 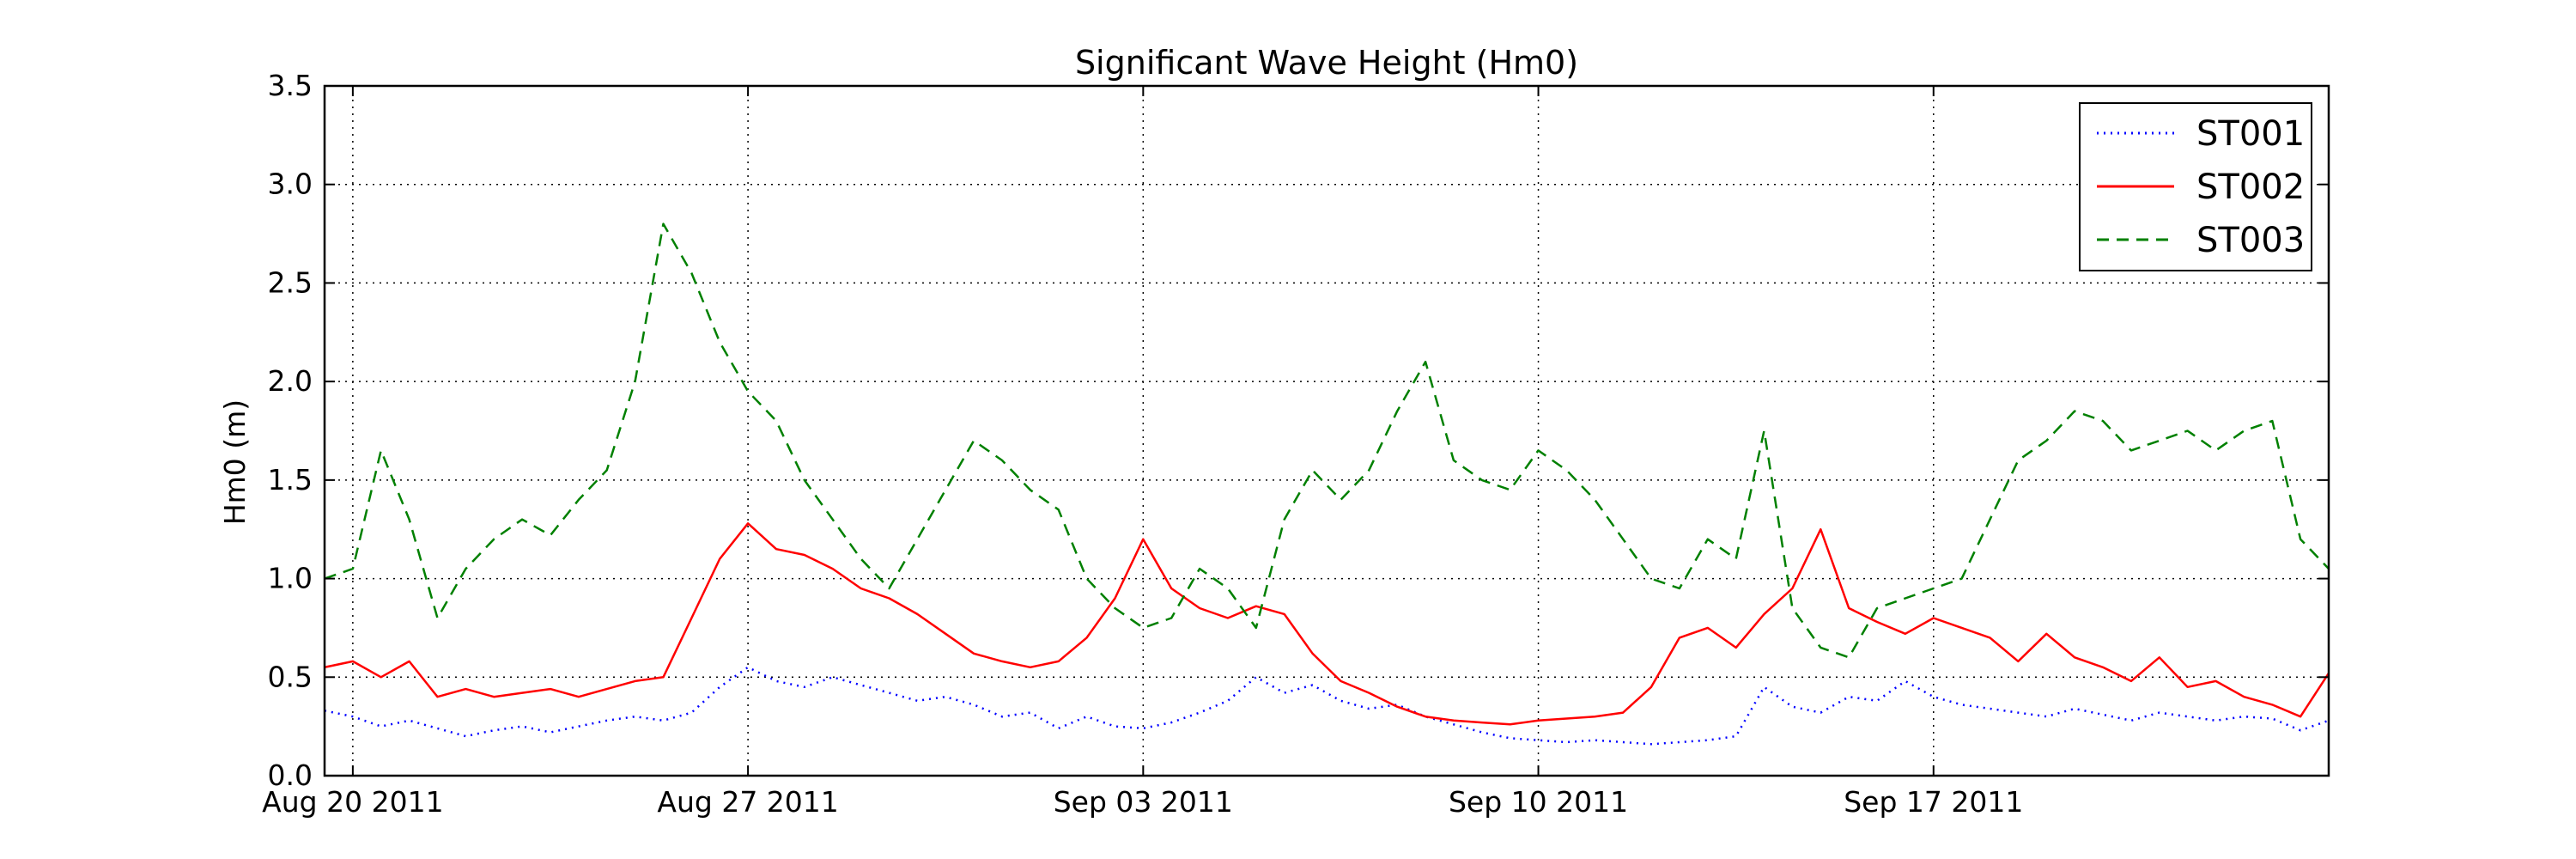 I want to click on legend-label-st001: ST001, so click(x=2251, y=134).